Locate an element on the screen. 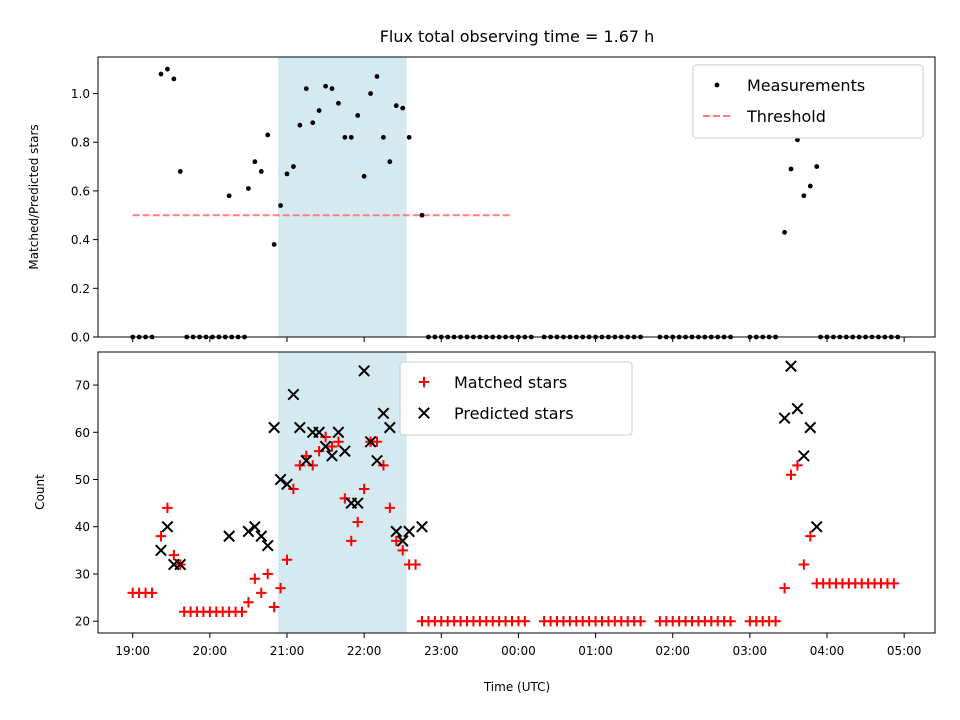  x-tick-label: 22:00 is located at coordinates (364, 651).